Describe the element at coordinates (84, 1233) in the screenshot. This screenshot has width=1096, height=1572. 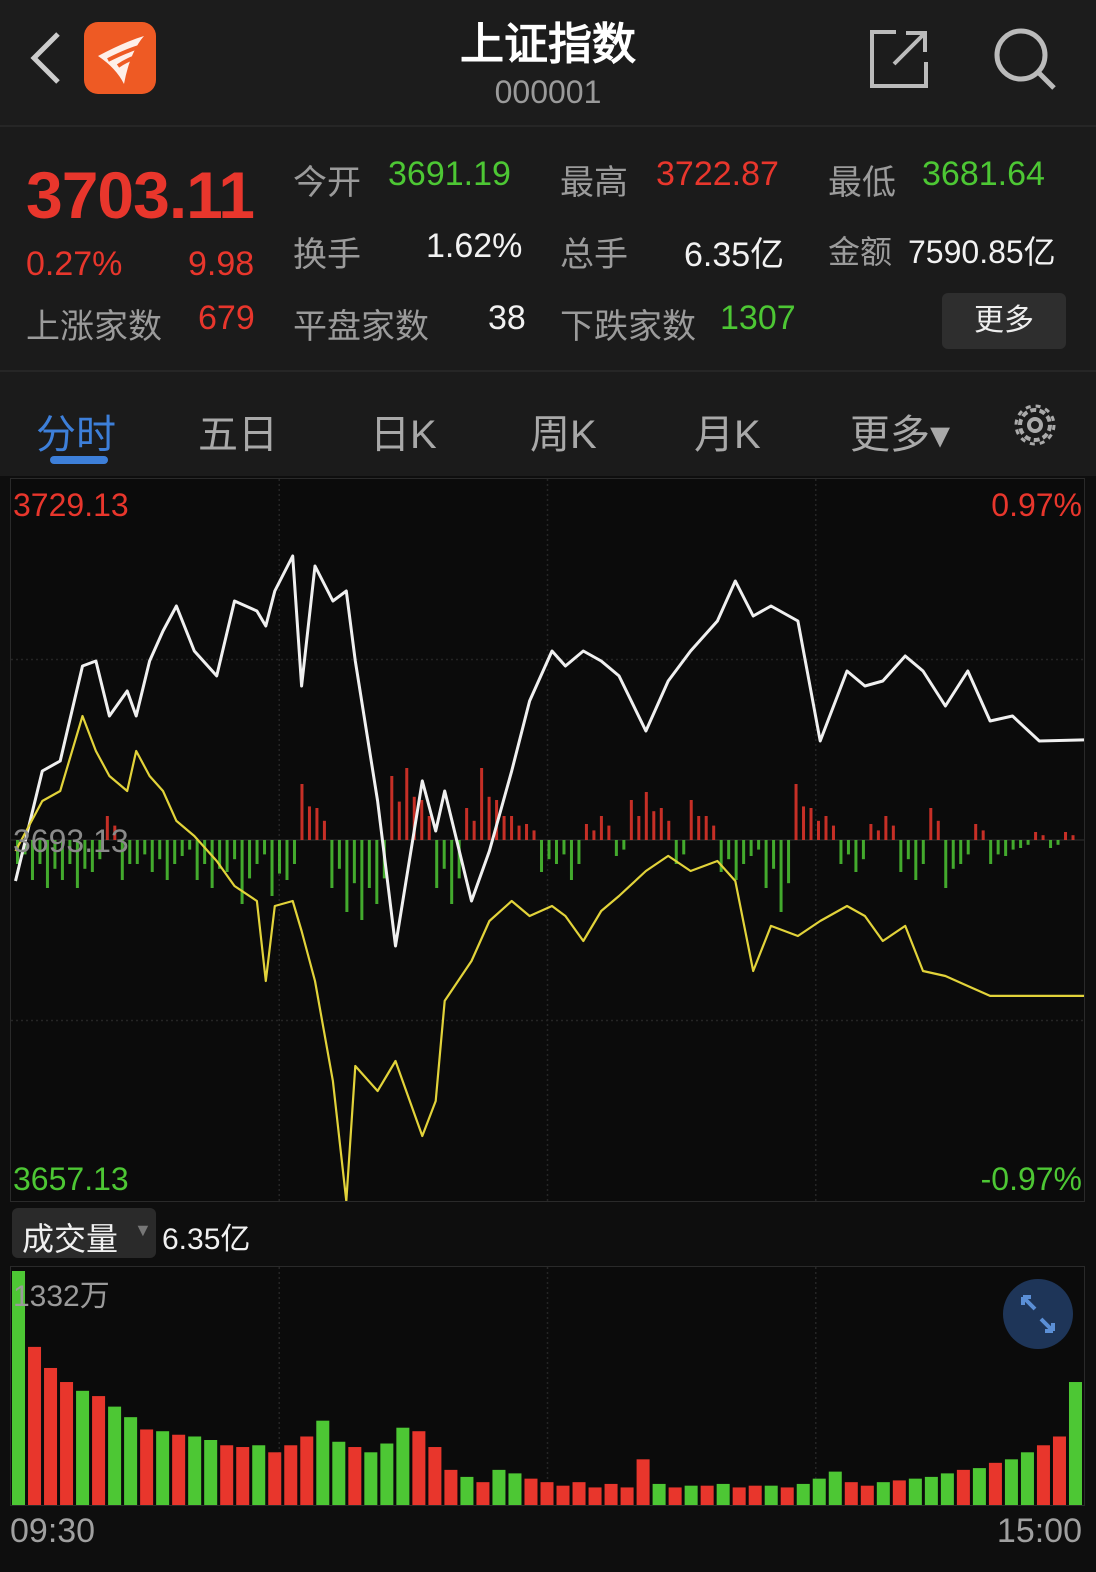
I see `indicator-selector: 成交量 ▼` at that location.